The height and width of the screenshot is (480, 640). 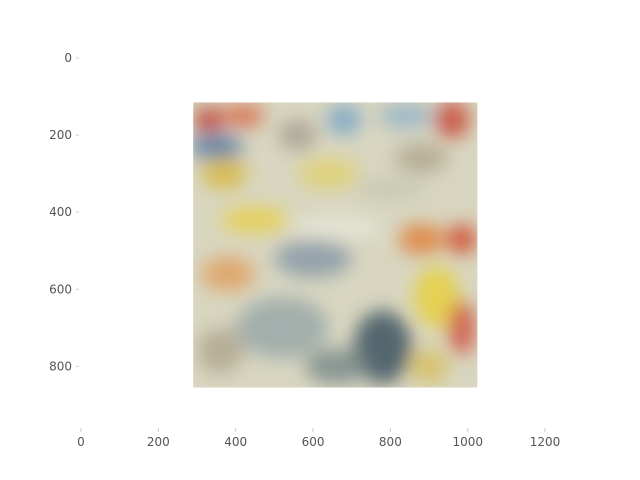 What do you see at coordinates (235, 442) in the screenshot?
I see `x-tick-label: 400` at bounding box center [235, 442].